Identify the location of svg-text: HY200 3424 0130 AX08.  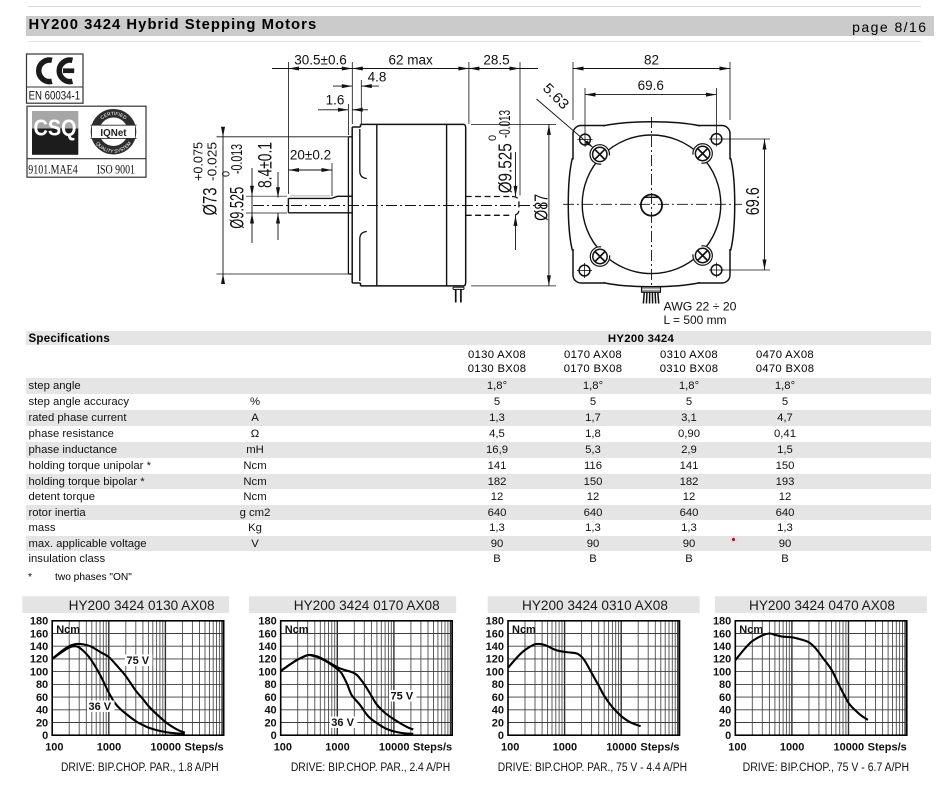
(142, 605).